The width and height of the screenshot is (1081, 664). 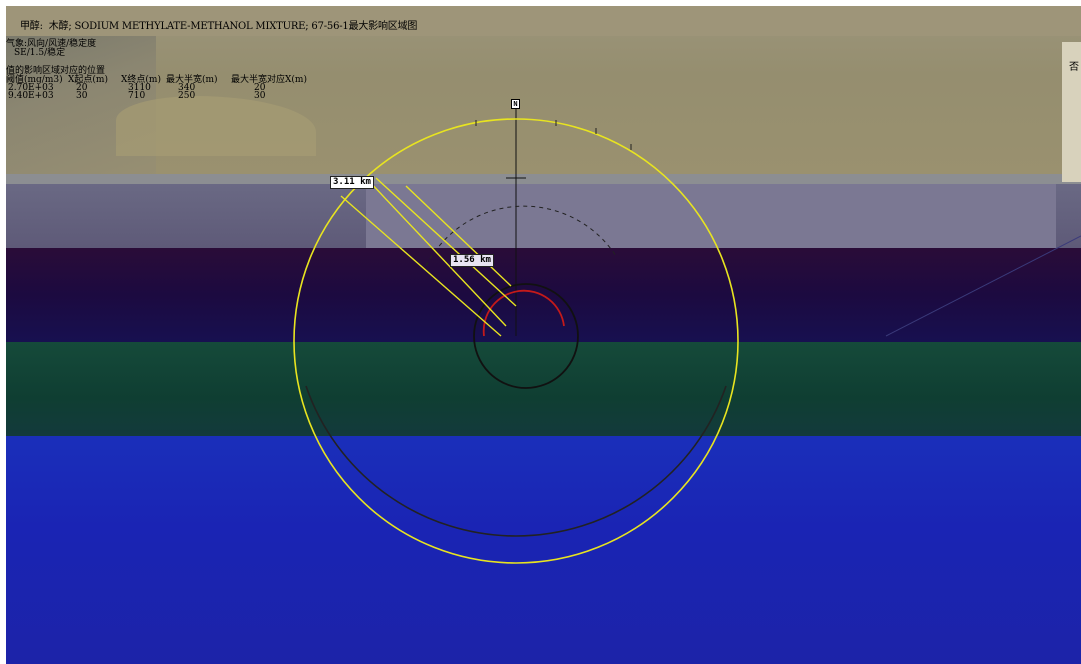 I want to click on table-header: X终点(m), so click(x=141, y=80).